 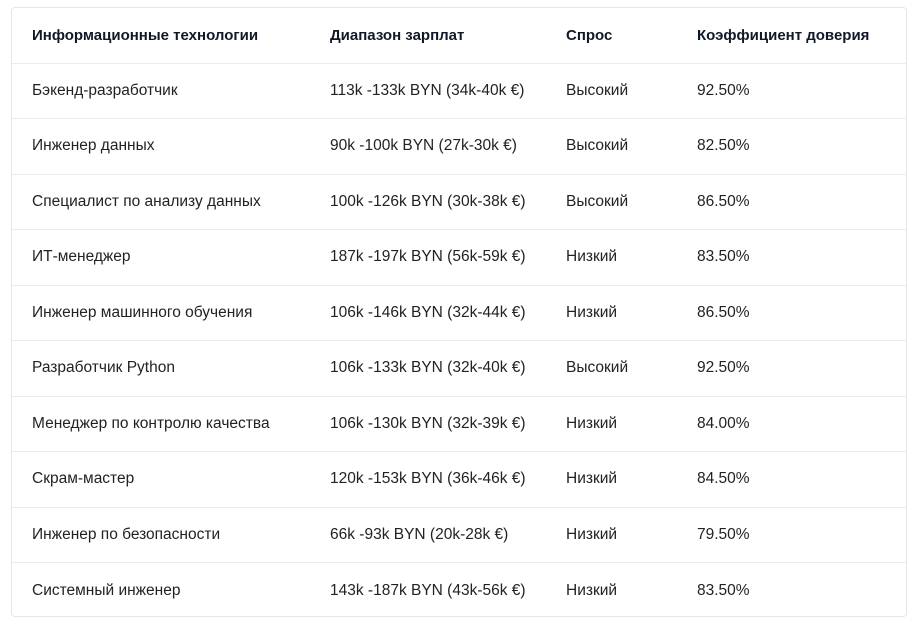 I want to click on cell-salary-range: 100k -126k BYN (30k-38k €), so click(x=428, y=201).